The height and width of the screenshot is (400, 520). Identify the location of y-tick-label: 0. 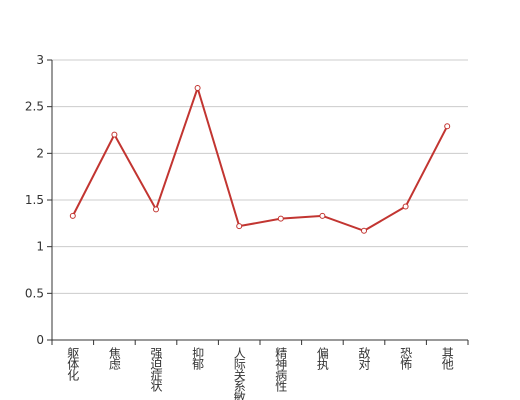
(40, 340).